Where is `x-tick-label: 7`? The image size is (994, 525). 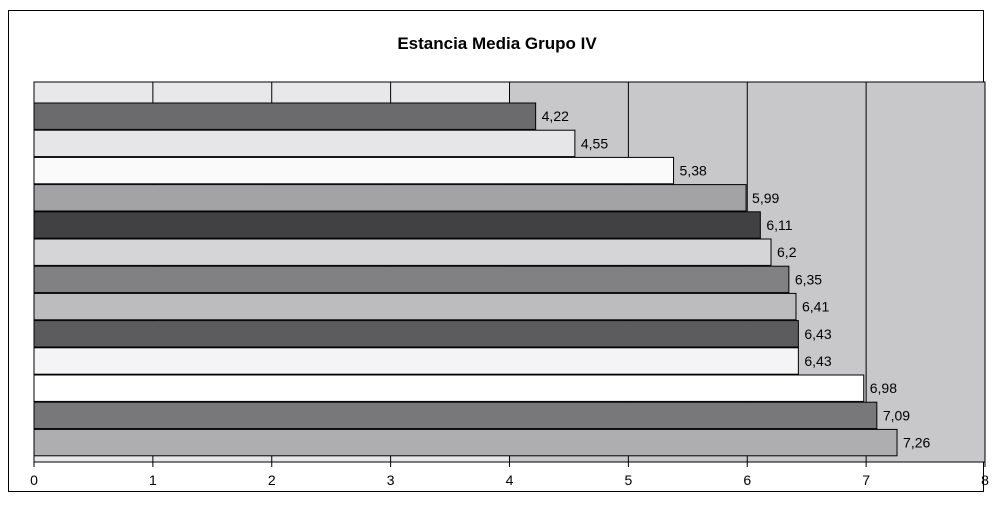
x-tick-label: 7 is located at coordinates (866, 480).